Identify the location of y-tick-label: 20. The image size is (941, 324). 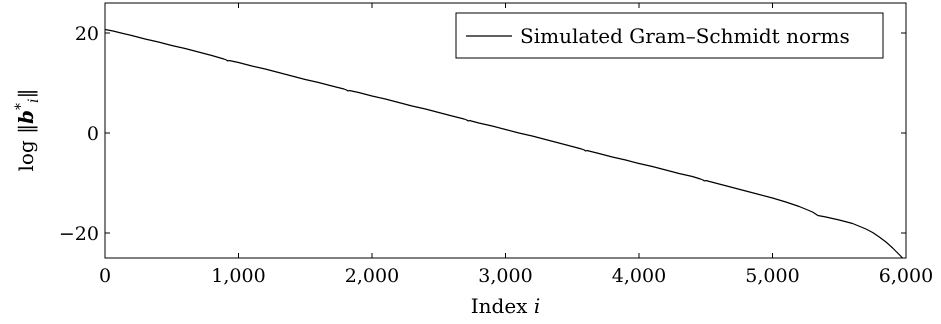
(87, 34).